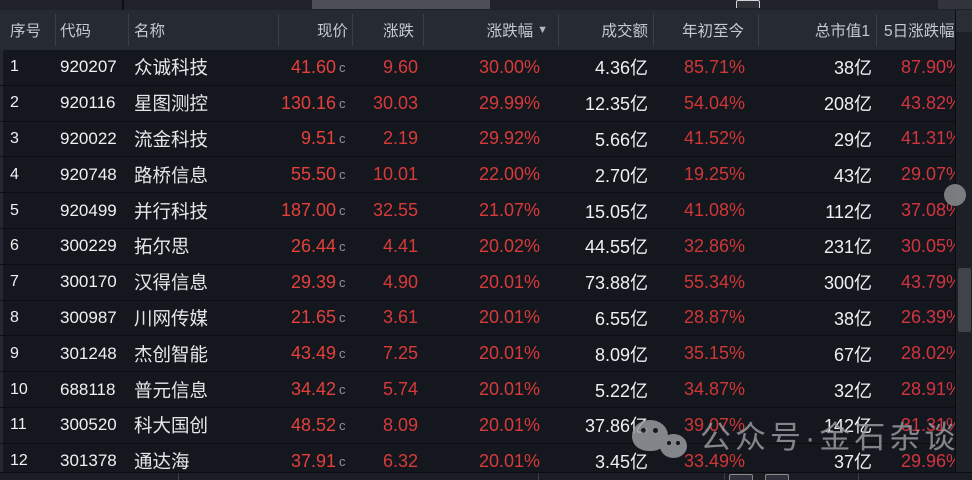 Image resolution: width=972 pixels, height=480 pixels. What do you see at coordinates (171, 390) in the screenshot?
I see `stock-name: 普元信息` at bounding box center [171, 390].